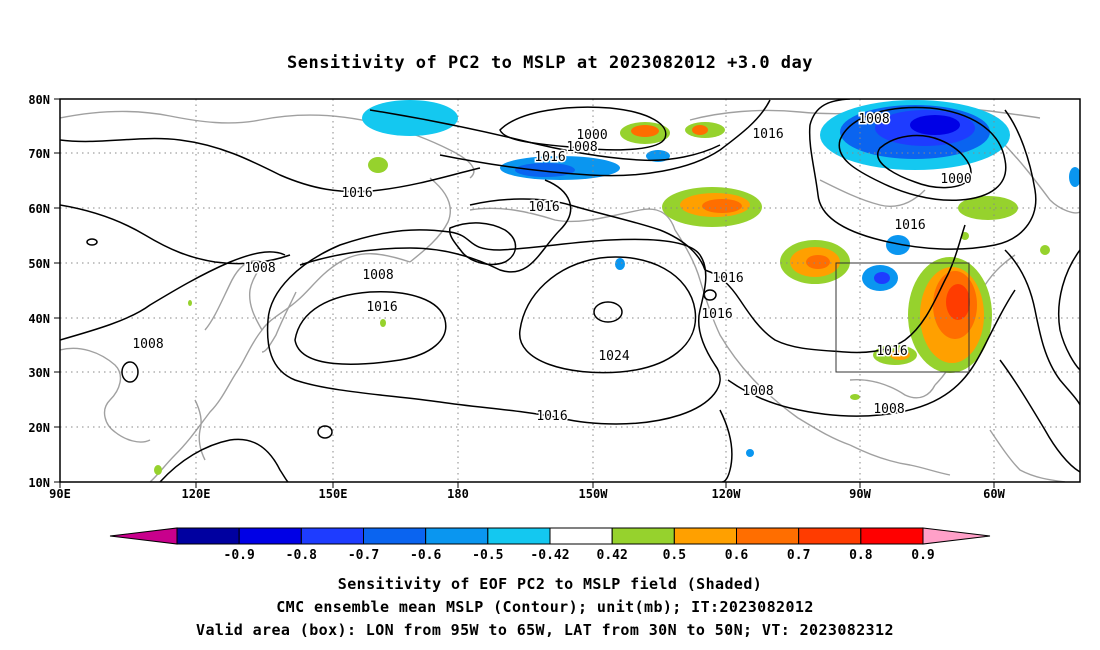 Image resolution: width=1100 pixels, height=650 pixels. Describe the element at coordinates (270, 165) in the screenshot. I see `contour-1016-siberia` at that location.